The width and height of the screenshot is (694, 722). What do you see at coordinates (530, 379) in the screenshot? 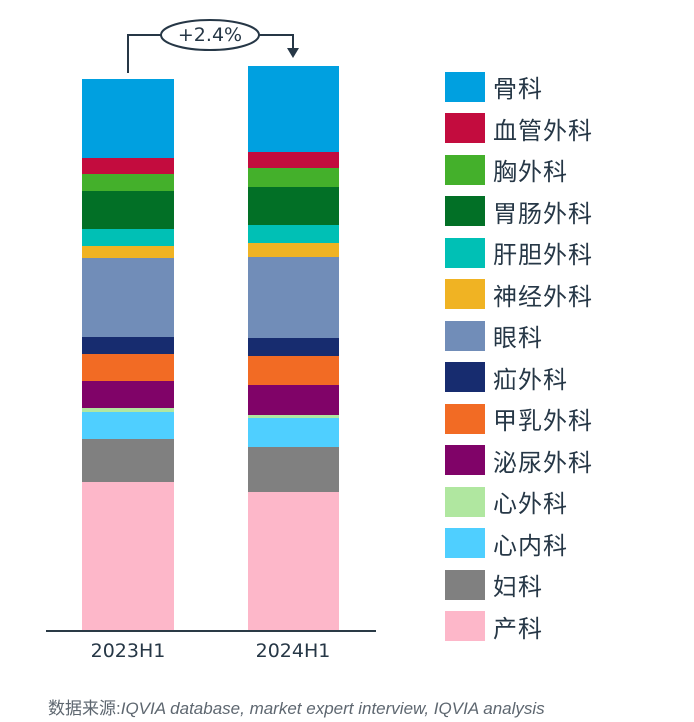
I see `legend-label: 疝外科` at bounding box center [530, 379].